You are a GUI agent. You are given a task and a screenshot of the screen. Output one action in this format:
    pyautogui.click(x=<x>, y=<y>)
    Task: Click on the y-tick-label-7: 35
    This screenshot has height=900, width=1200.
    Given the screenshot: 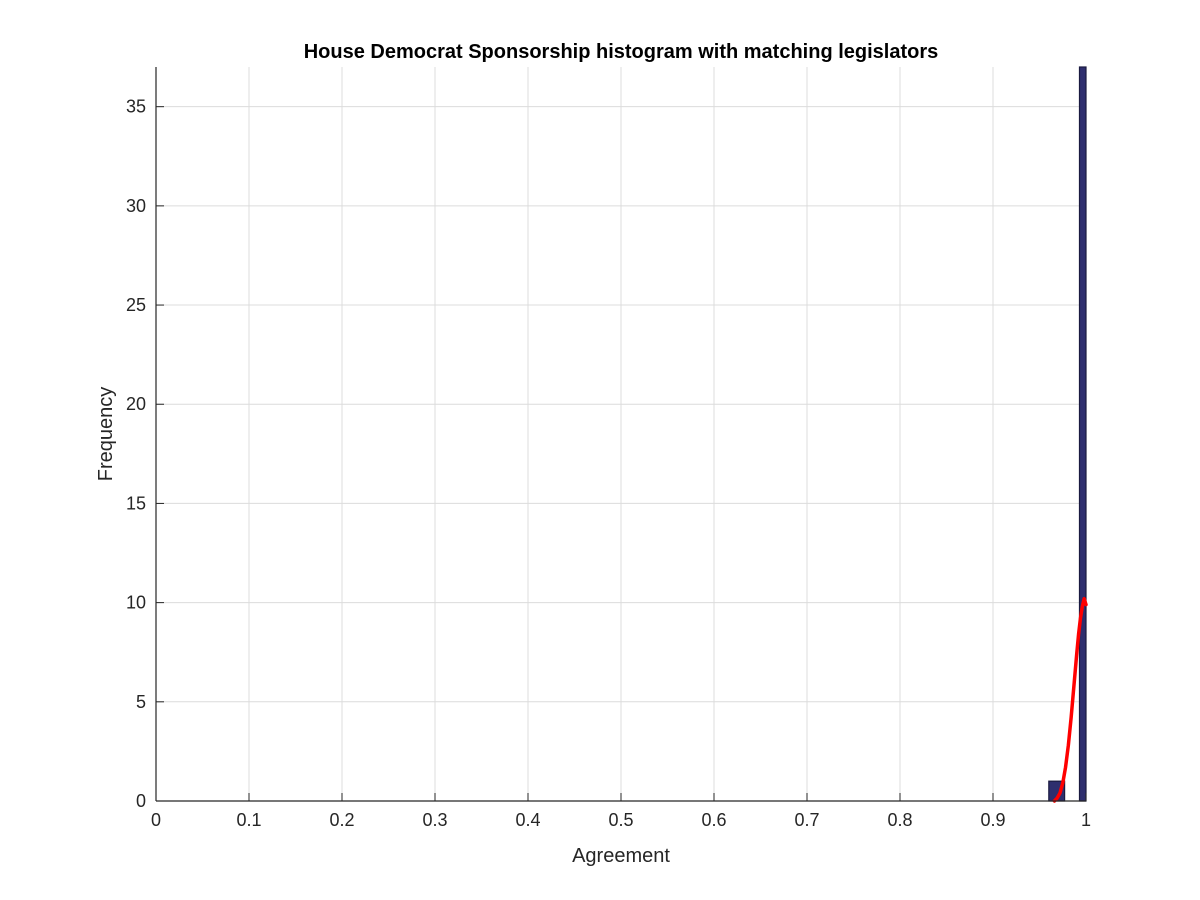 What is the action you would take?
    pyautogui.click(x=136, y=107)
    